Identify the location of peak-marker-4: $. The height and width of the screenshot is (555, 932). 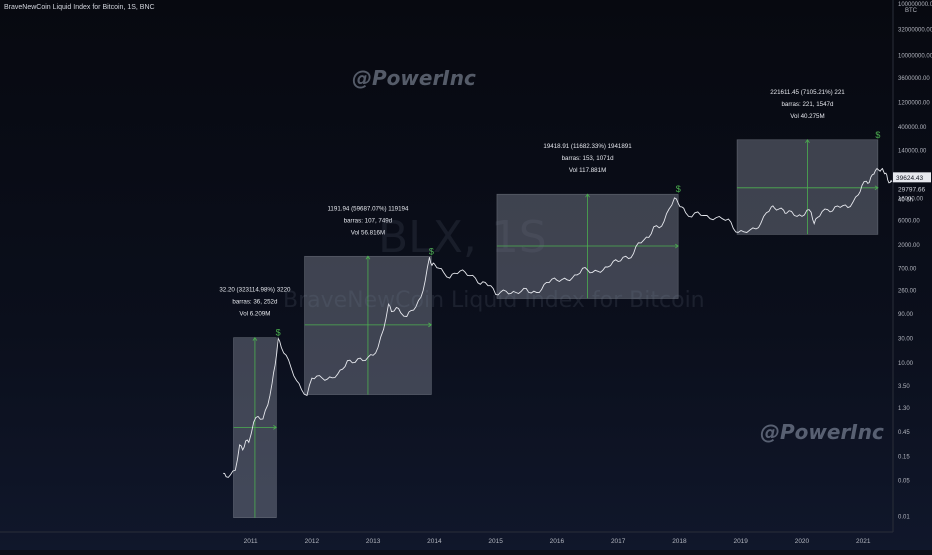
(877, 135).